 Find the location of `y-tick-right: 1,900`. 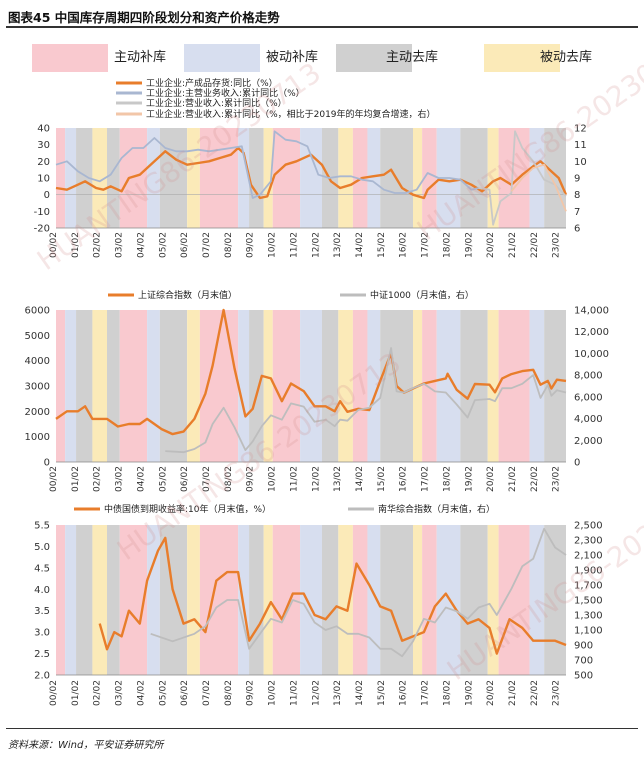

y-tick-right: 1,900 is located at coordinates (588, 571).